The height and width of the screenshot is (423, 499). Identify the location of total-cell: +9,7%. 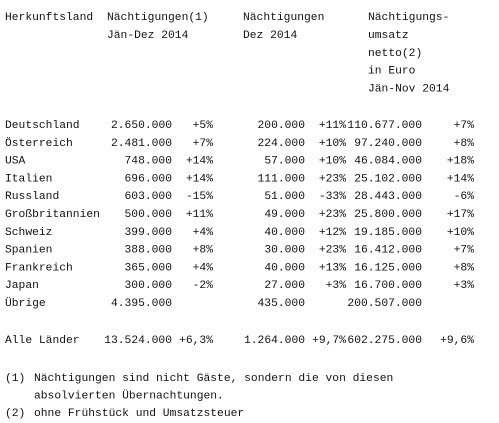
(329, 341).